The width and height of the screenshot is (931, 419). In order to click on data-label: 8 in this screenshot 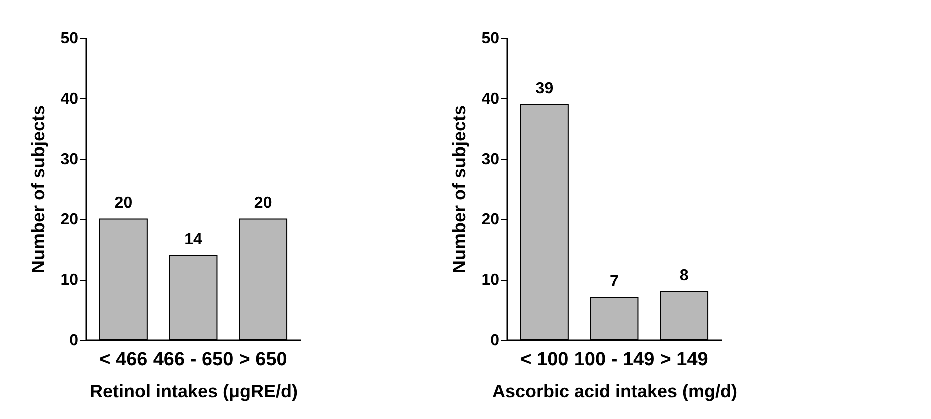, I will do `click(684, 276)`.